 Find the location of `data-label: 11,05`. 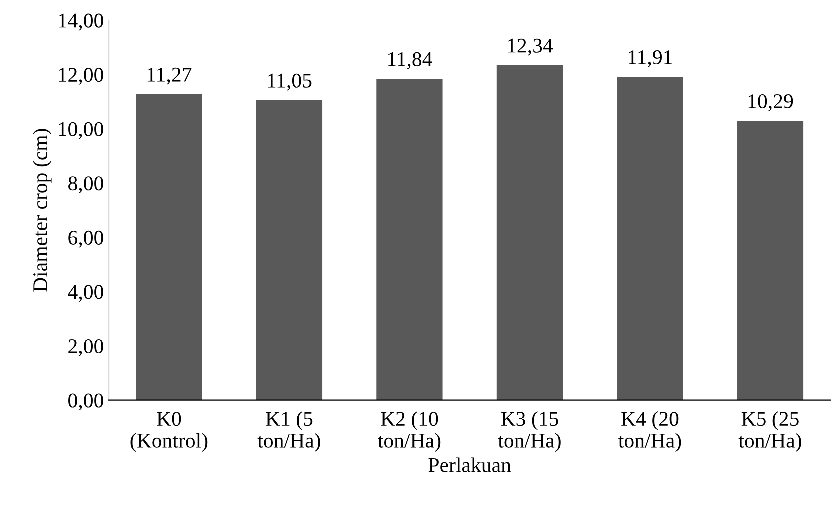

data-label: 11,05 is located at coordinates (290, 82).